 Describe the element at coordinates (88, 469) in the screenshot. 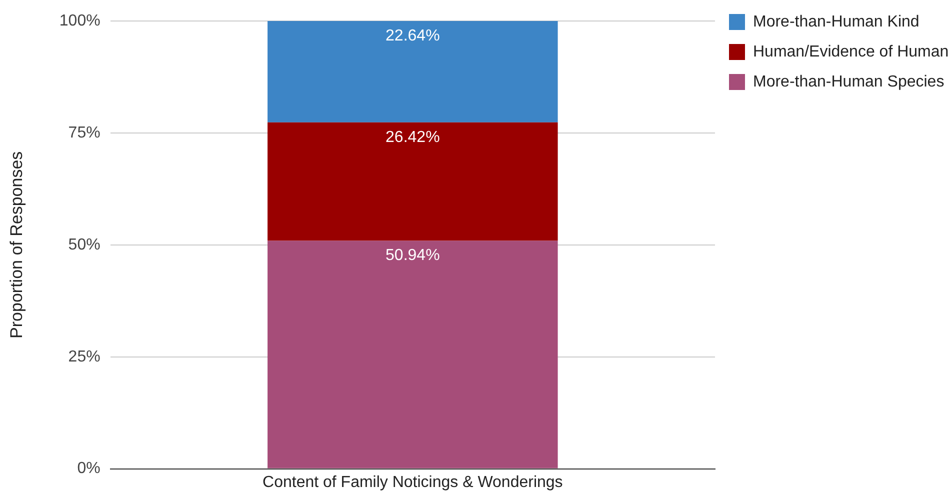

I see `y-tick-label: 0%` at that location.